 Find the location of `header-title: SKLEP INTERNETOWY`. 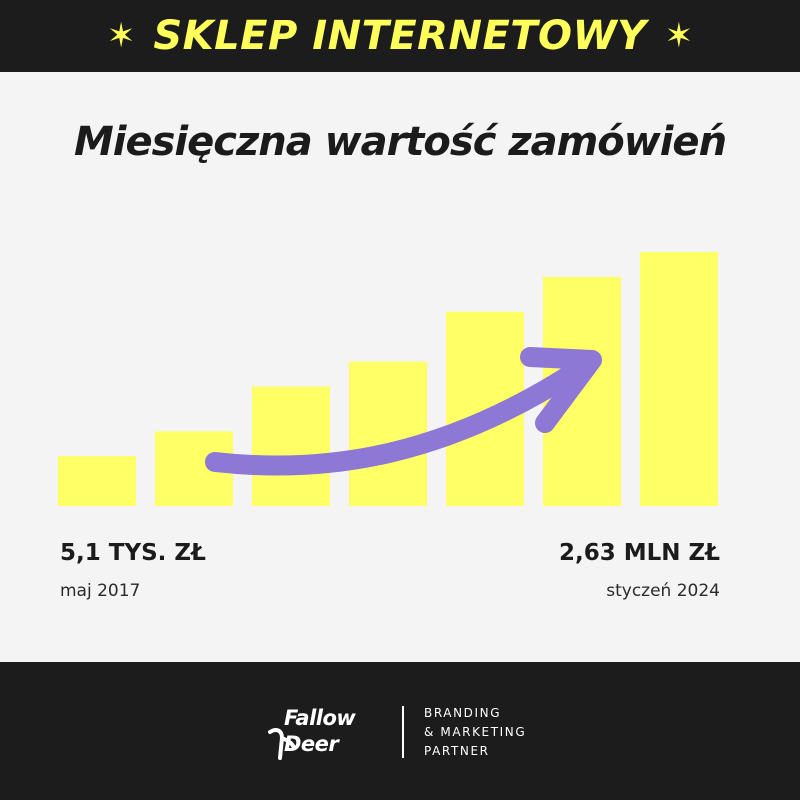

header-title: SKLEP INTERNETOWY is located at coordinates (400, 36).